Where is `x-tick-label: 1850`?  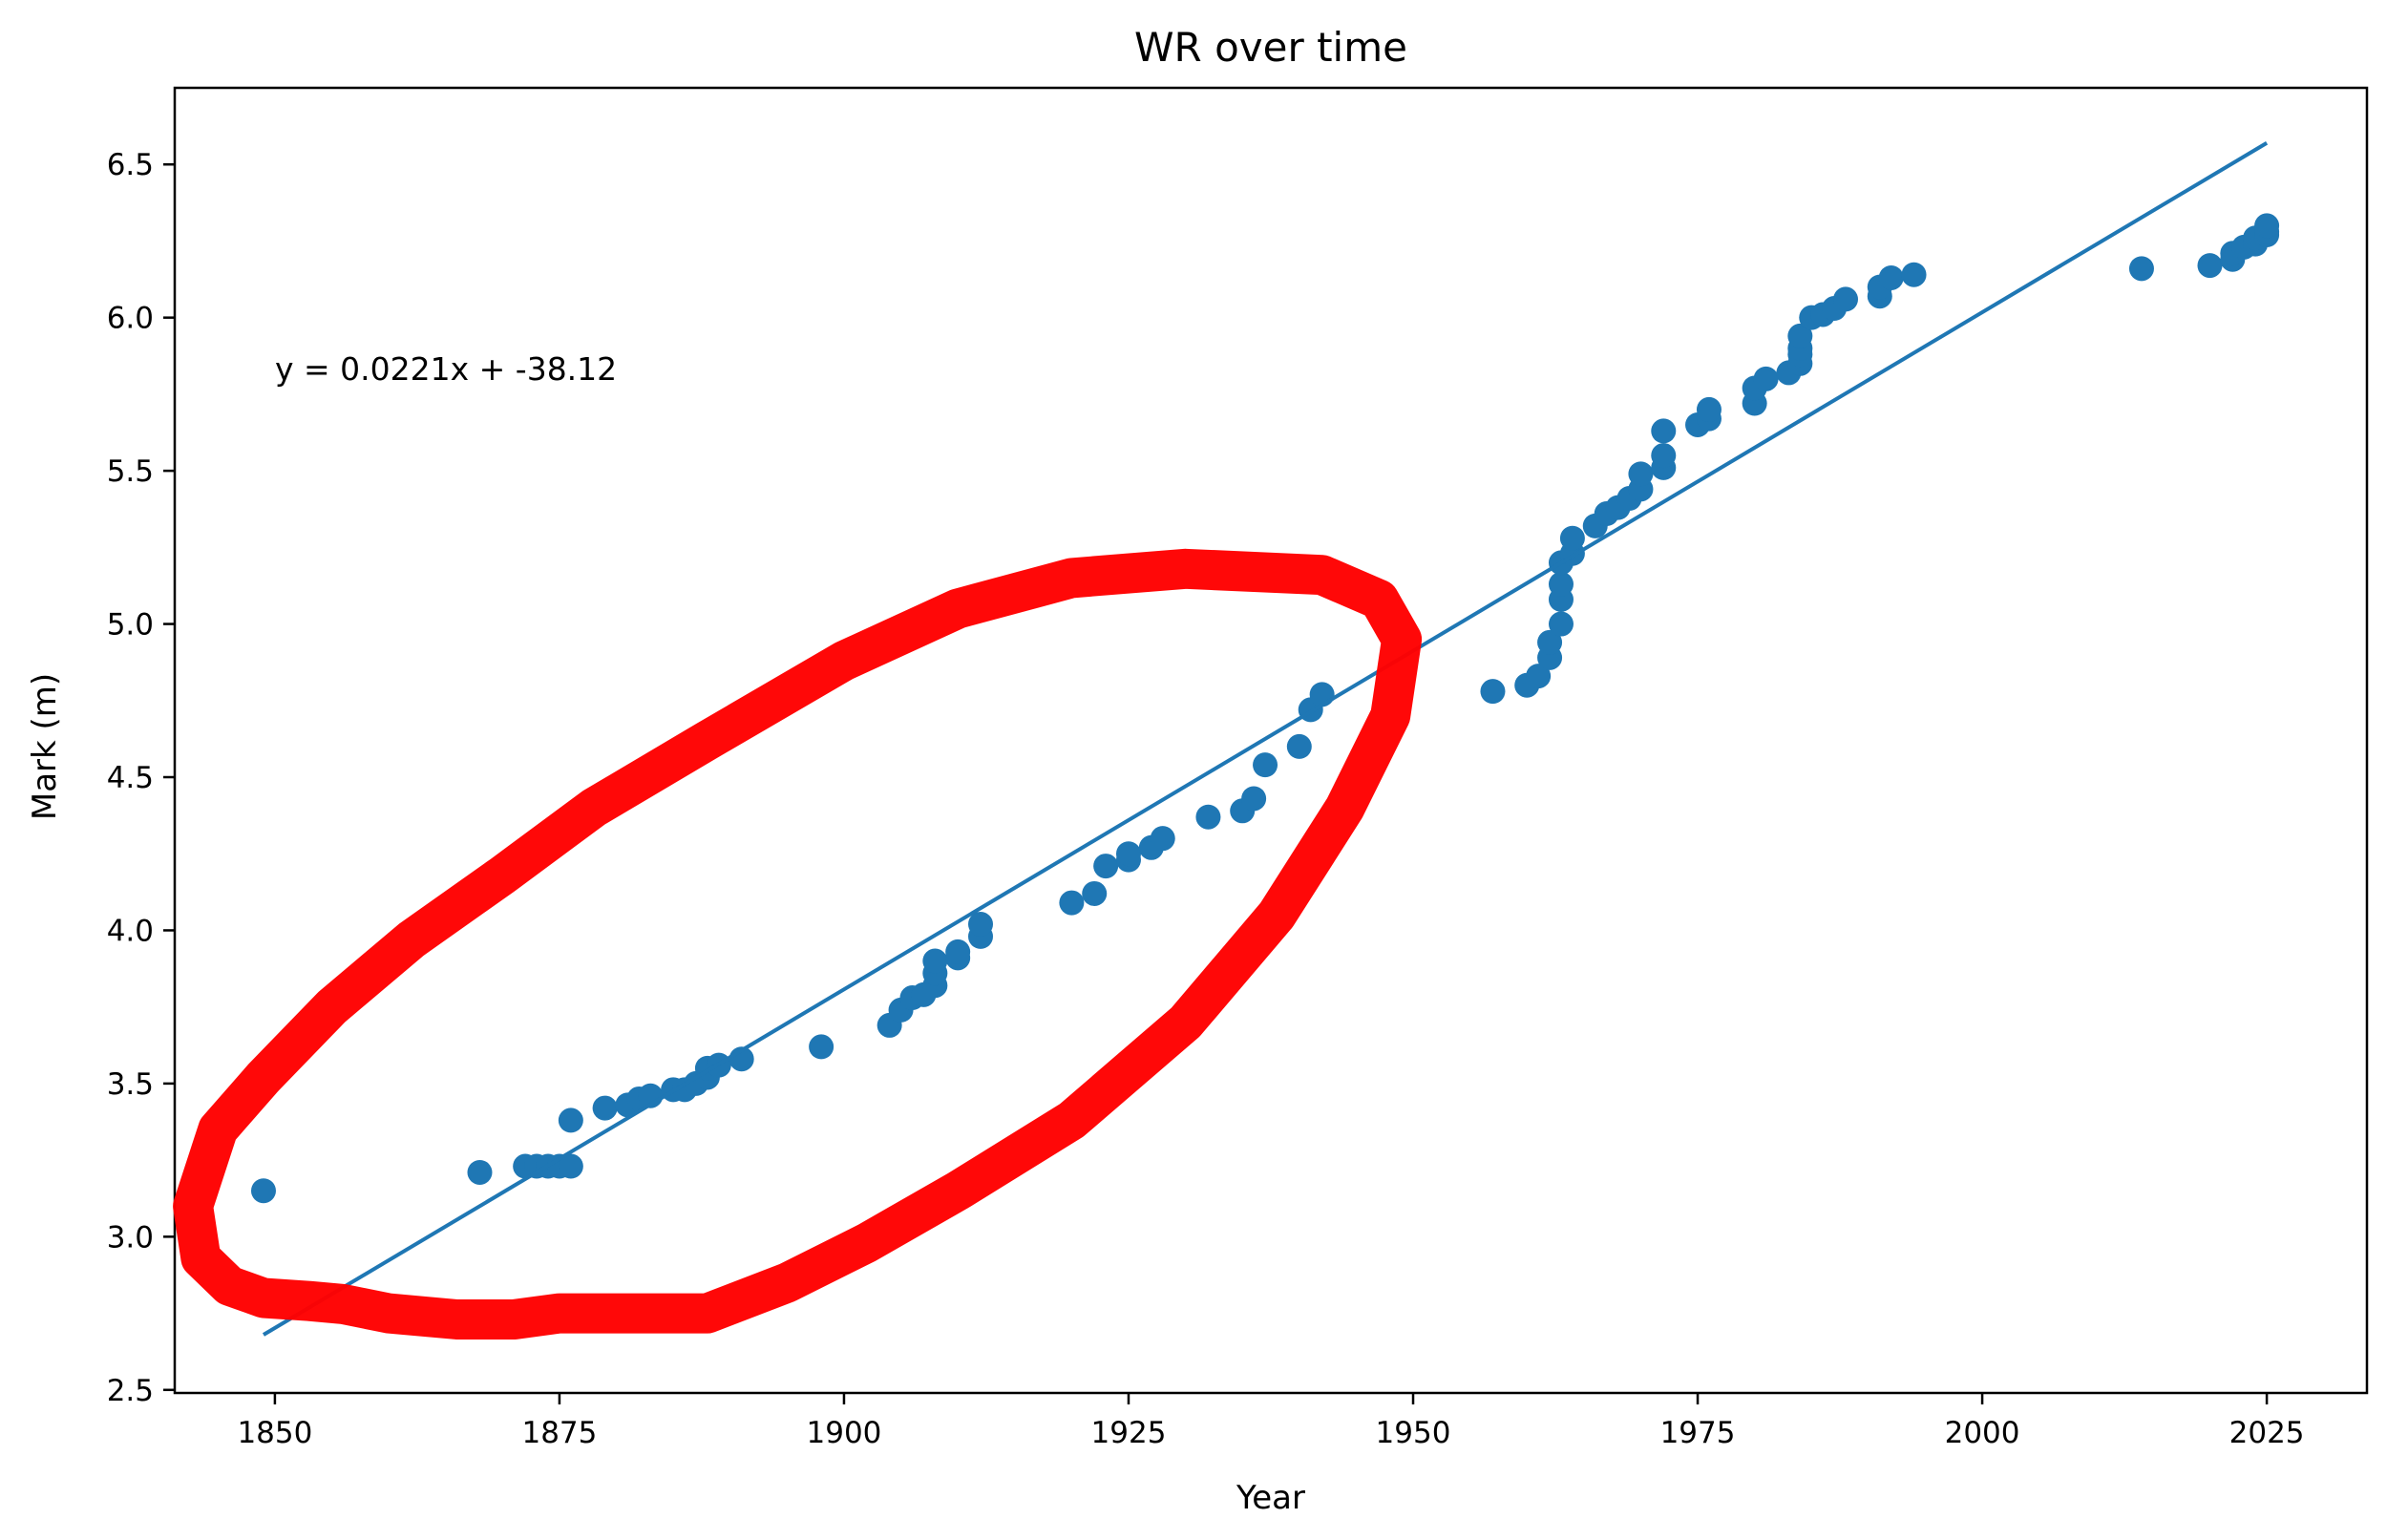 x-tick-label: 1850 is located at coordinates (274, 1433).